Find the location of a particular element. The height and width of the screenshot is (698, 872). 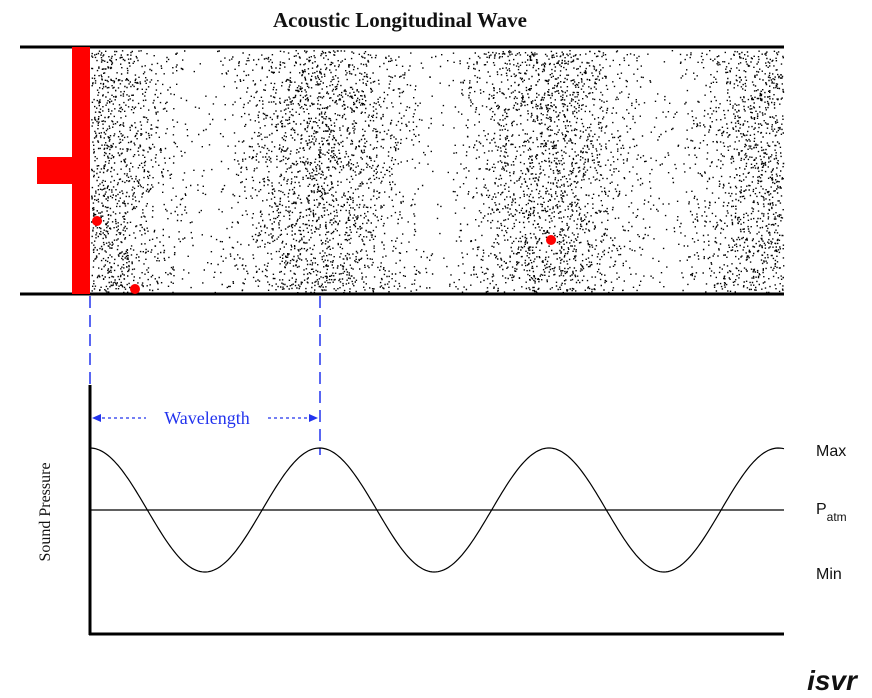

min-label: Min is located at coordinates (829, 574).